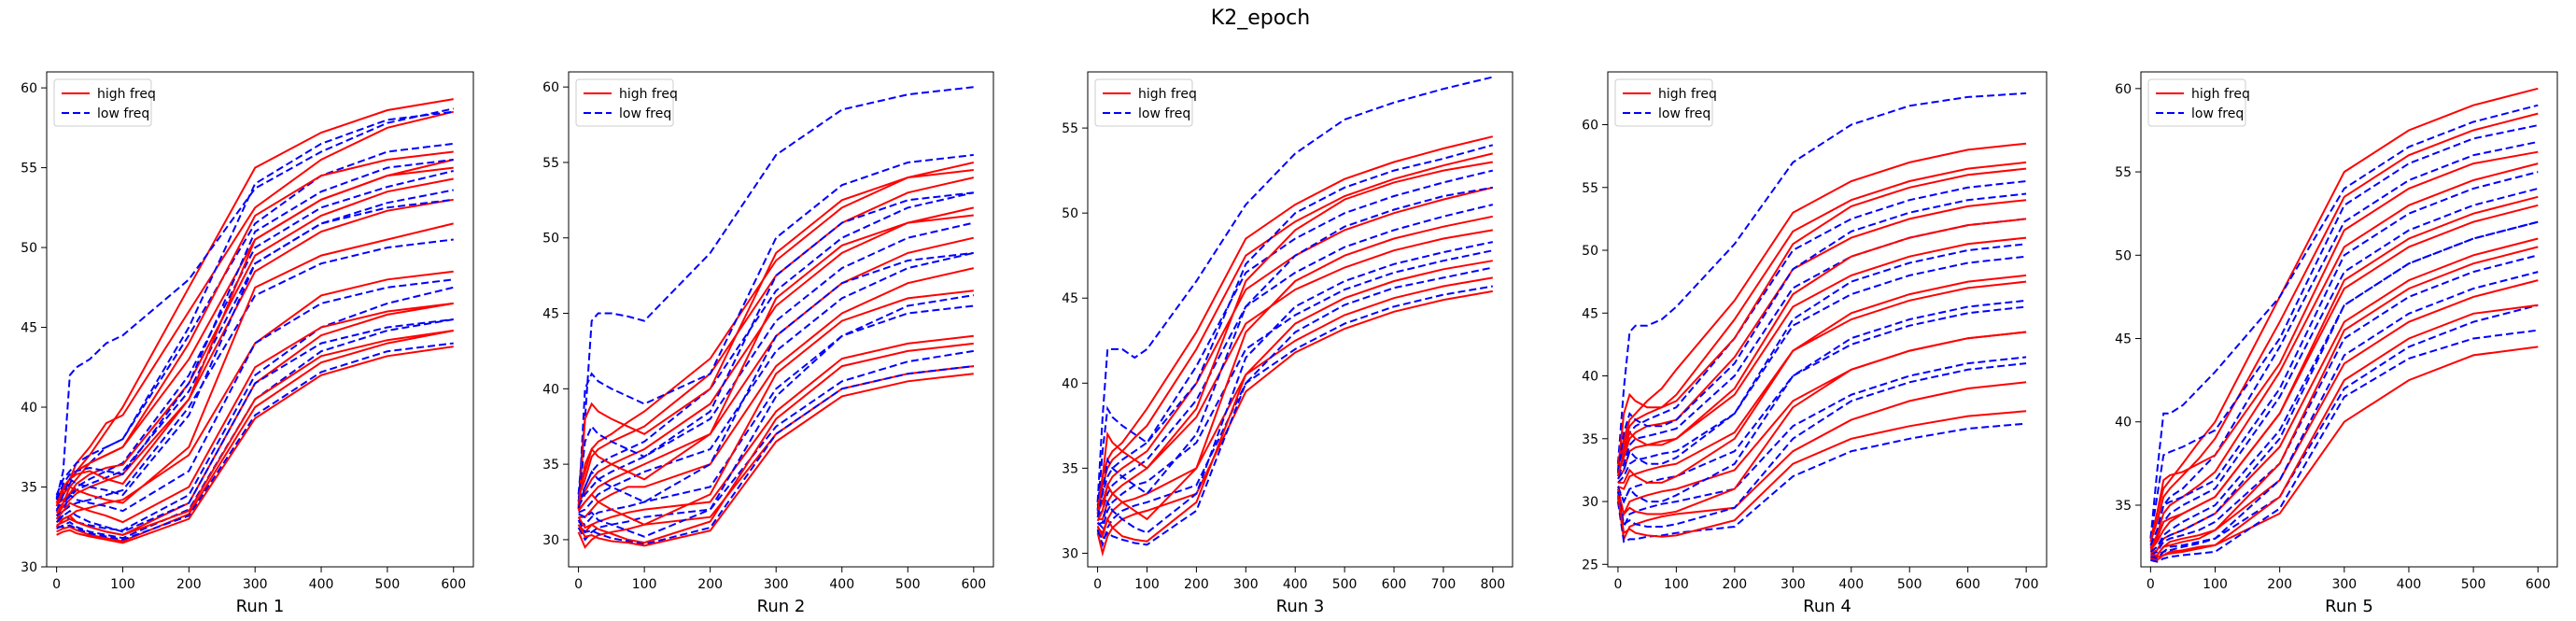  I want to click on x-axis-label: Run 3, so click(1300, 606).